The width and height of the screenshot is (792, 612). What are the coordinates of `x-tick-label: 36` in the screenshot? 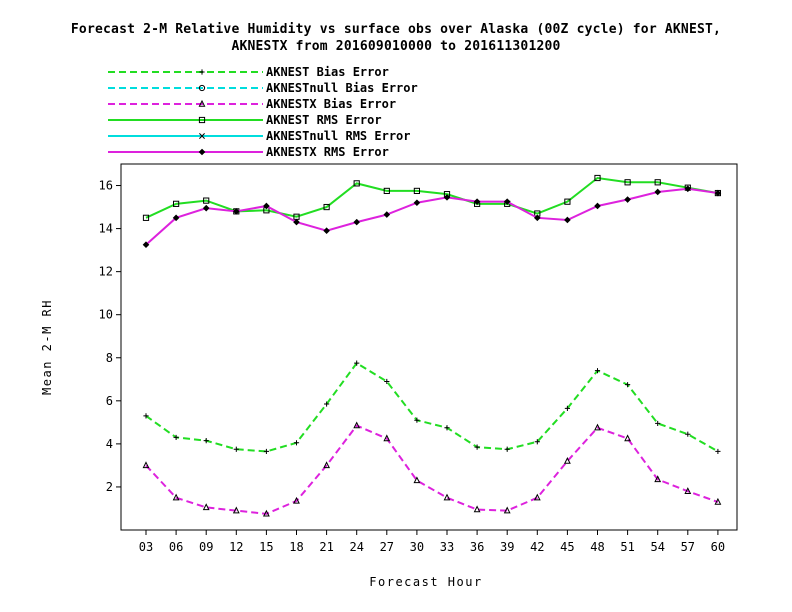 It's located at (477, 547).